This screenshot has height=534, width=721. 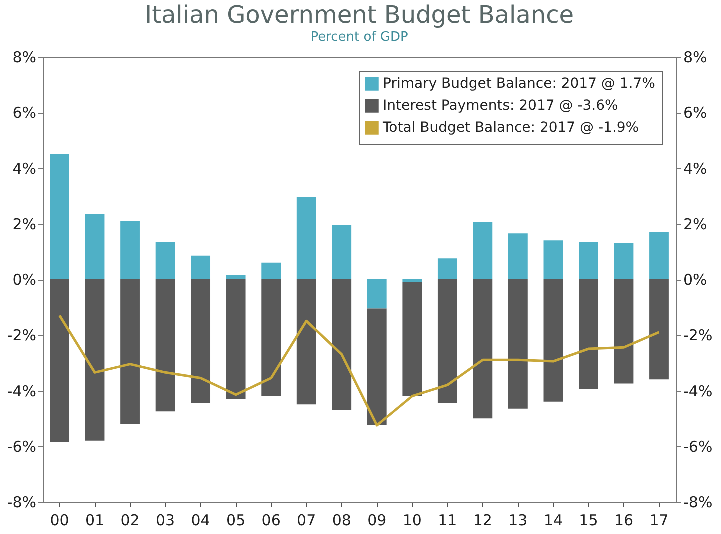 What do you see at coordinates (21, 447) in the screenshot?
I see `y-tick-label: -6%` at bounding box center [21, 447].